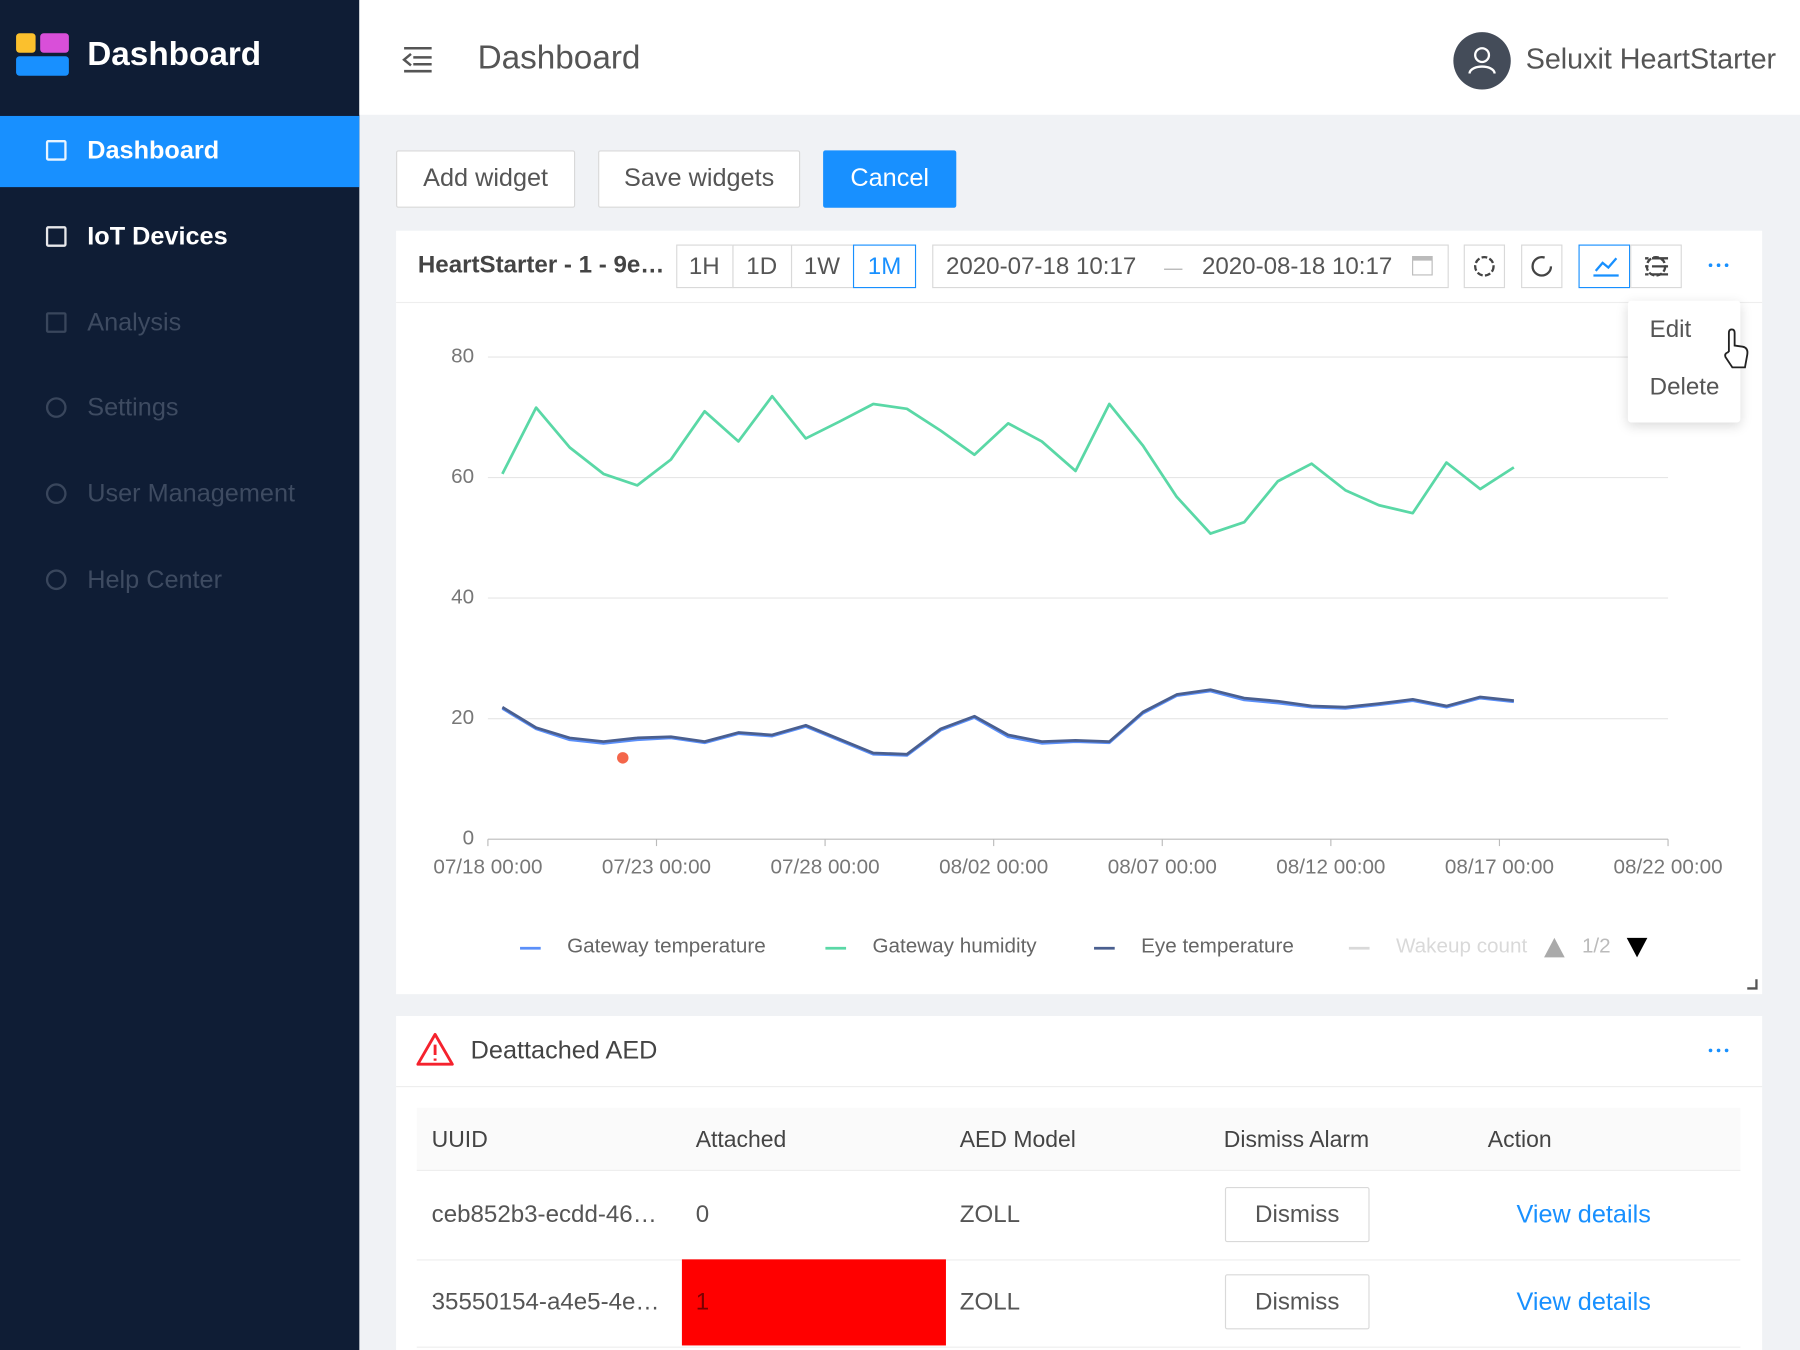 The width and height of the screenshot is (1800, 1350). What do you see at coordinates (1462, 946) in the screenshot?
I see `legend-label: Wakeup count` at bounding box center [1462, 946].